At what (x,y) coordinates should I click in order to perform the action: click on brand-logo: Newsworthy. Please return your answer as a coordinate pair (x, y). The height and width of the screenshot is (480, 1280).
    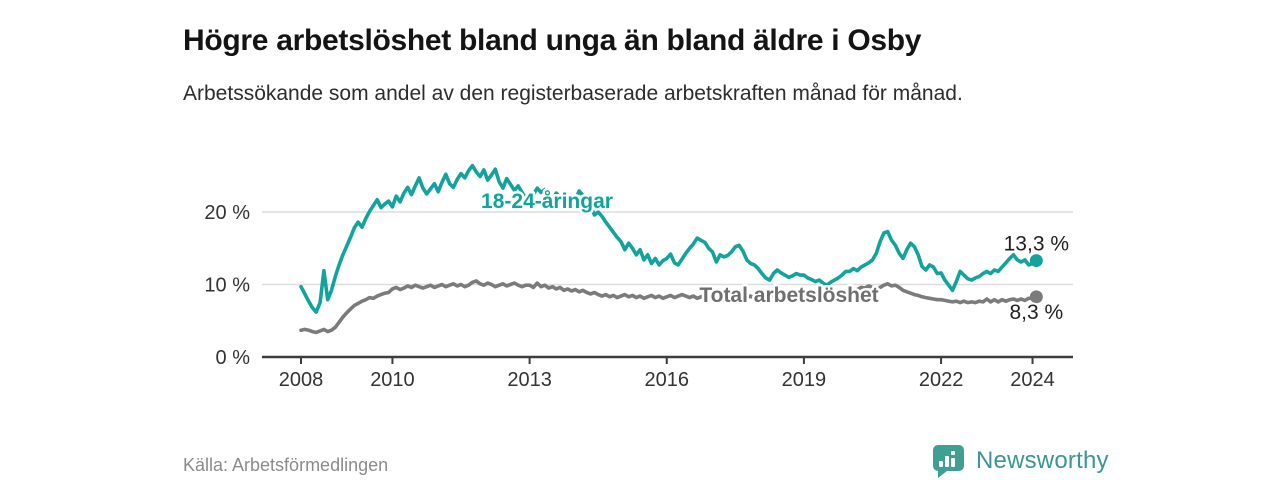
    Looking at the image, I should click on (1019, 461).